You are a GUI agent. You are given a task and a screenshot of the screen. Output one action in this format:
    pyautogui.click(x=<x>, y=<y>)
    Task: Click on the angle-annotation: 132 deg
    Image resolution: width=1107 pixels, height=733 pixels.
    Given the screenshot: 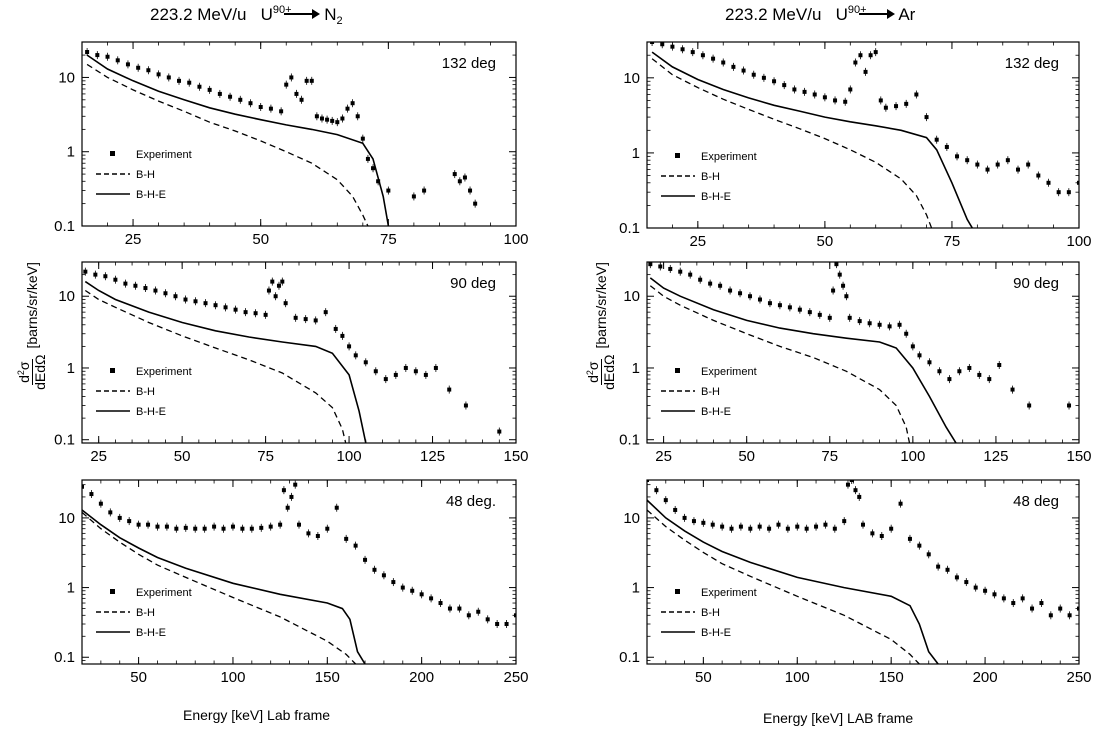 What is the action you would take?
    pyautogui.click(x=1032, y=63)
    